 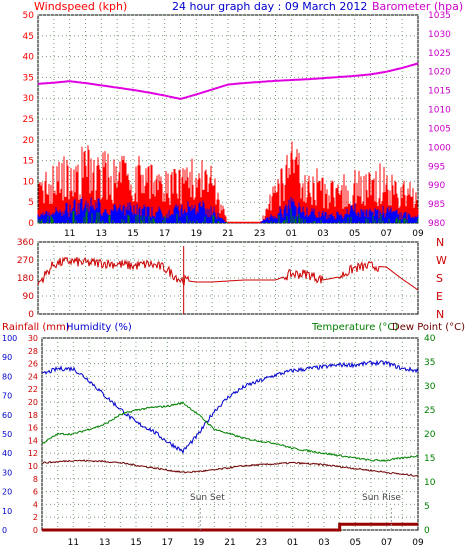 I want to click on humidity-tick: 24, so click(x=33, y=376).